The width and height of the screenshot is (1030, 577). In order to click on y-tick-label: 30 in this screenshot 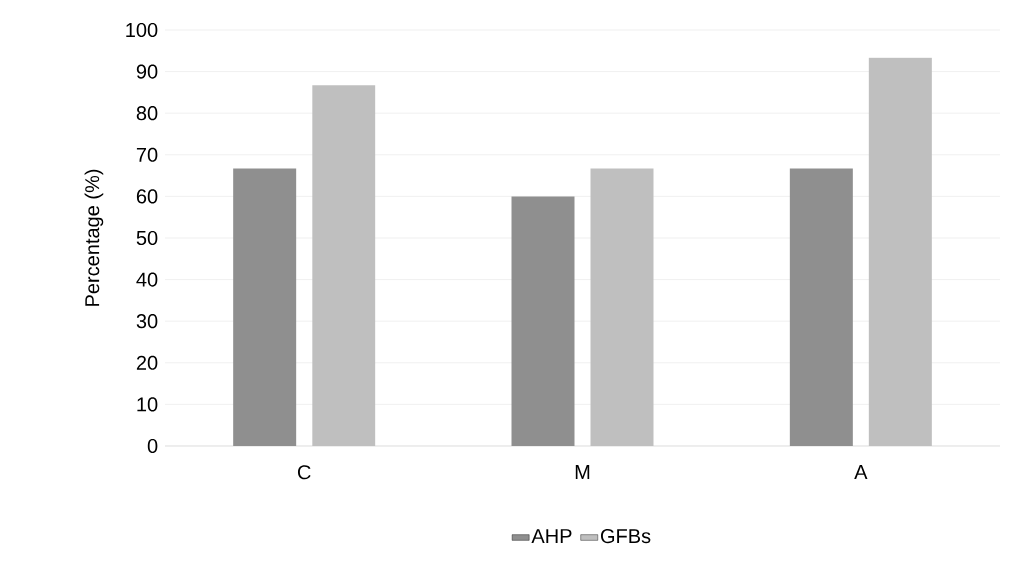, I will do `click(147, 321)`.